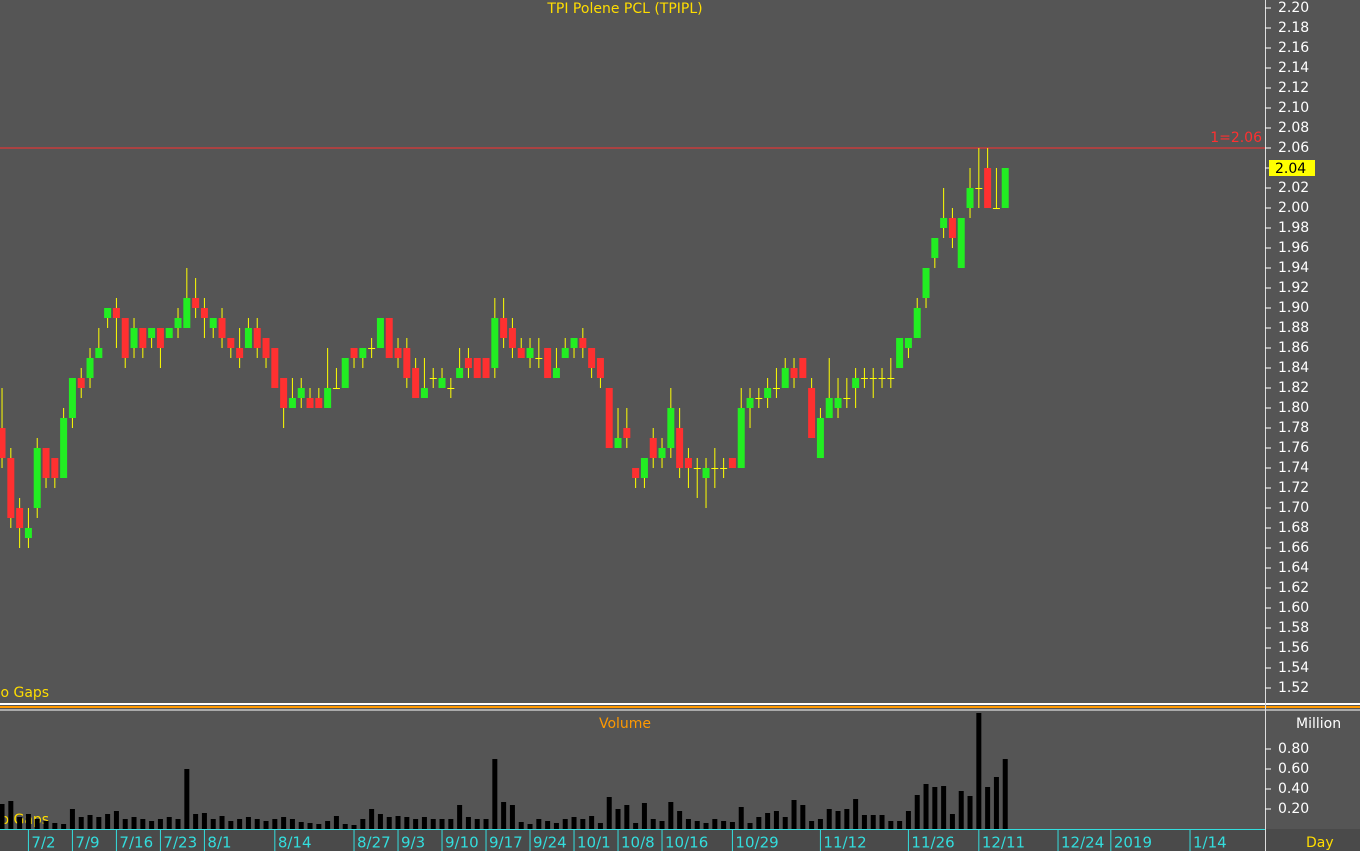  What do you see at coordinates (87, 842) in the screenshot?
I see `x-tick-label: 7/9` at bounding box center [87, 842].